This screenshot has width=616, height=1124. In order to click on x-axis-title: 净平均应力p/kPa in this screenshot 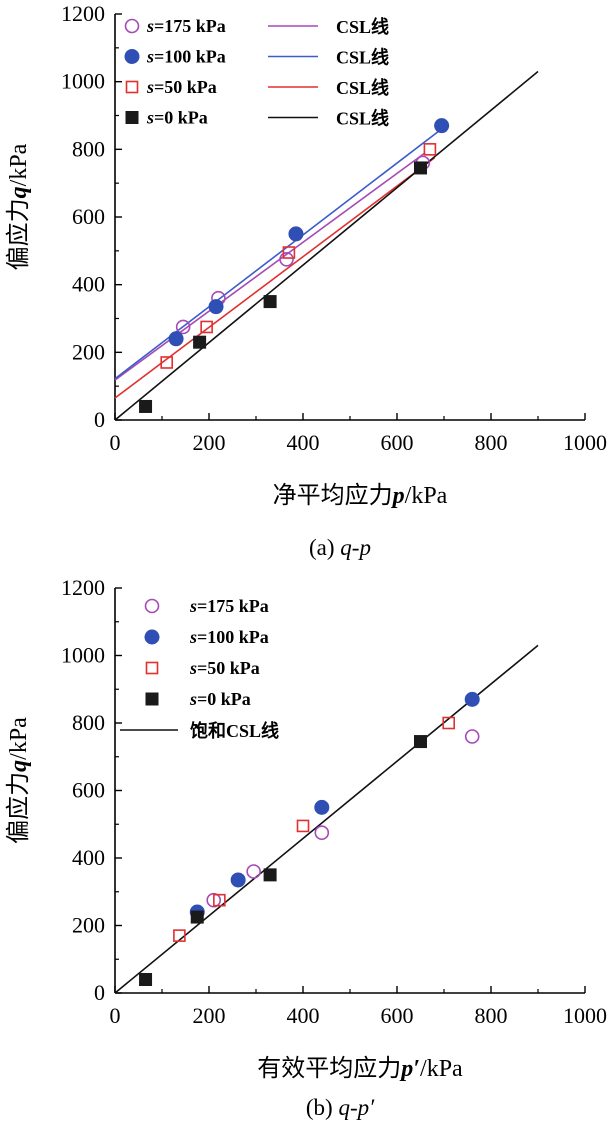, I will do `click(360, 495)`.